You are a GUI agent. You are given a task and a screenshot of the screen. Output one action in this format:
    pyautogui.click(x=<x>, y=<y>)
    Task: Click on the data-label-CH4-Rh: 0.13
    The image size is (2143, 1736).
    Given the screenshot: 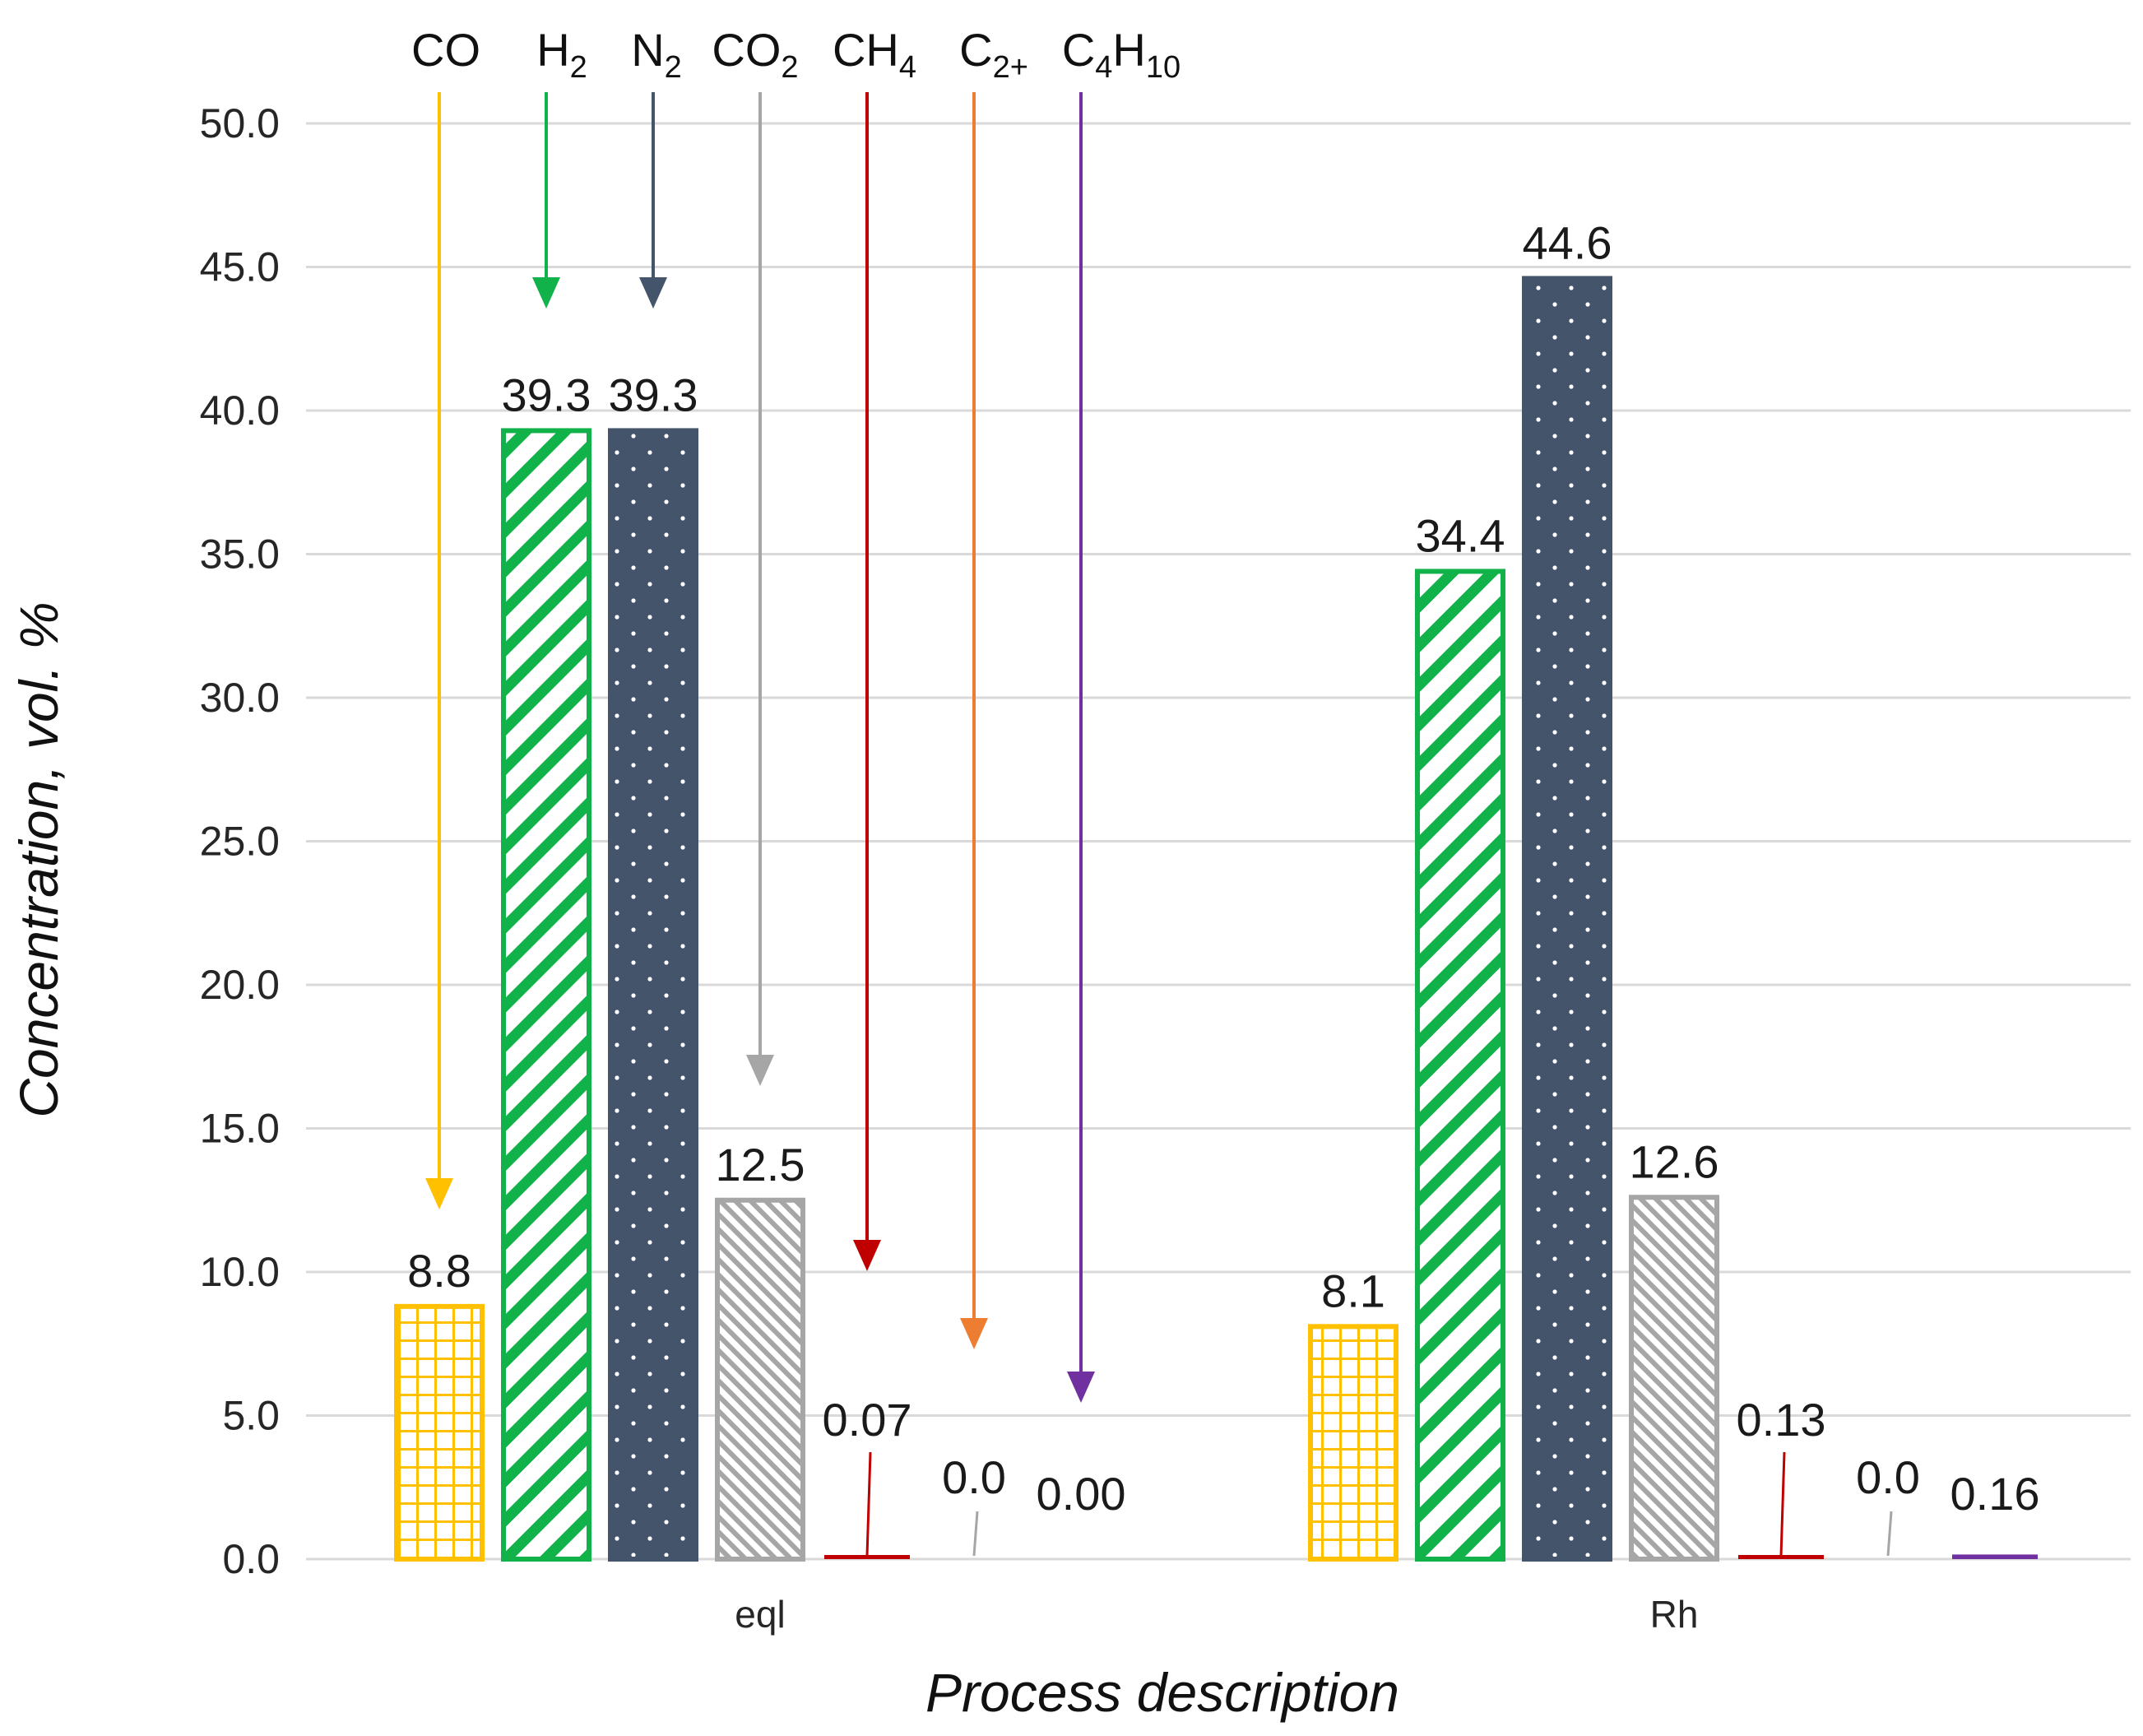 What is the action you would take?
    pyautogui.click(x=1781, y=1420)
    